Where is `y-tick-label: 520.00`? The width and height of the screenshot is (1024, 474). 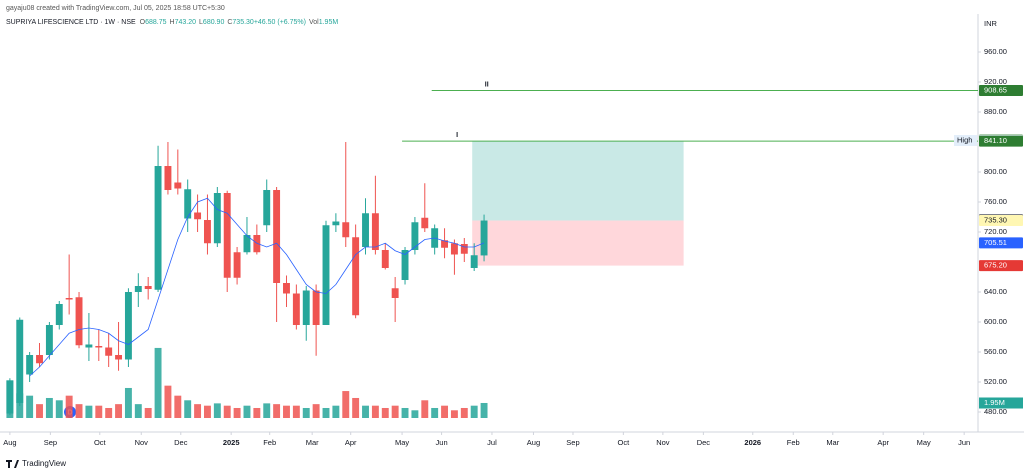 y-tick-label: 520.00 is located at coordinates (995, 381).